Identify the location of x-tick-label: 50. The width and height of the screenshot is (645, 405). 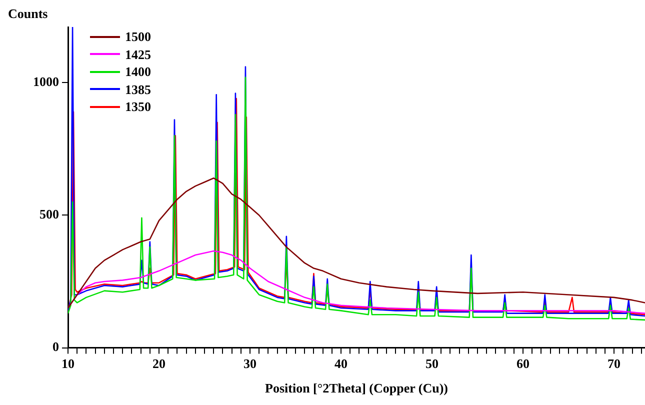
(432, 363).